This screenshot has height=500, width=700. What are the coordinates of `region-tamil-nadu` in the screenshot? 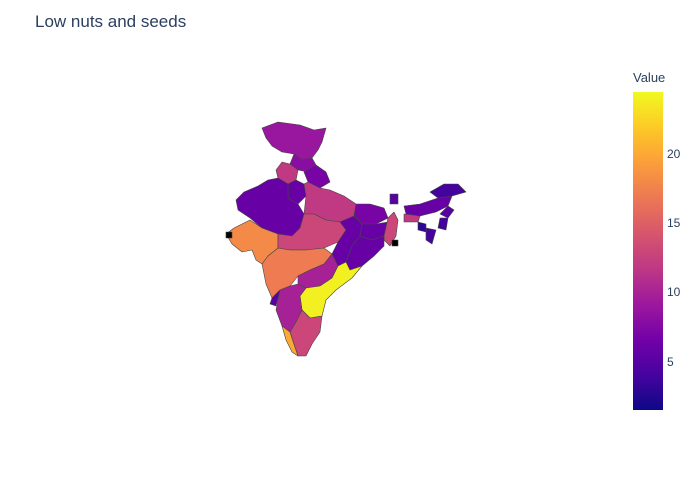 It's located at (306, 333).